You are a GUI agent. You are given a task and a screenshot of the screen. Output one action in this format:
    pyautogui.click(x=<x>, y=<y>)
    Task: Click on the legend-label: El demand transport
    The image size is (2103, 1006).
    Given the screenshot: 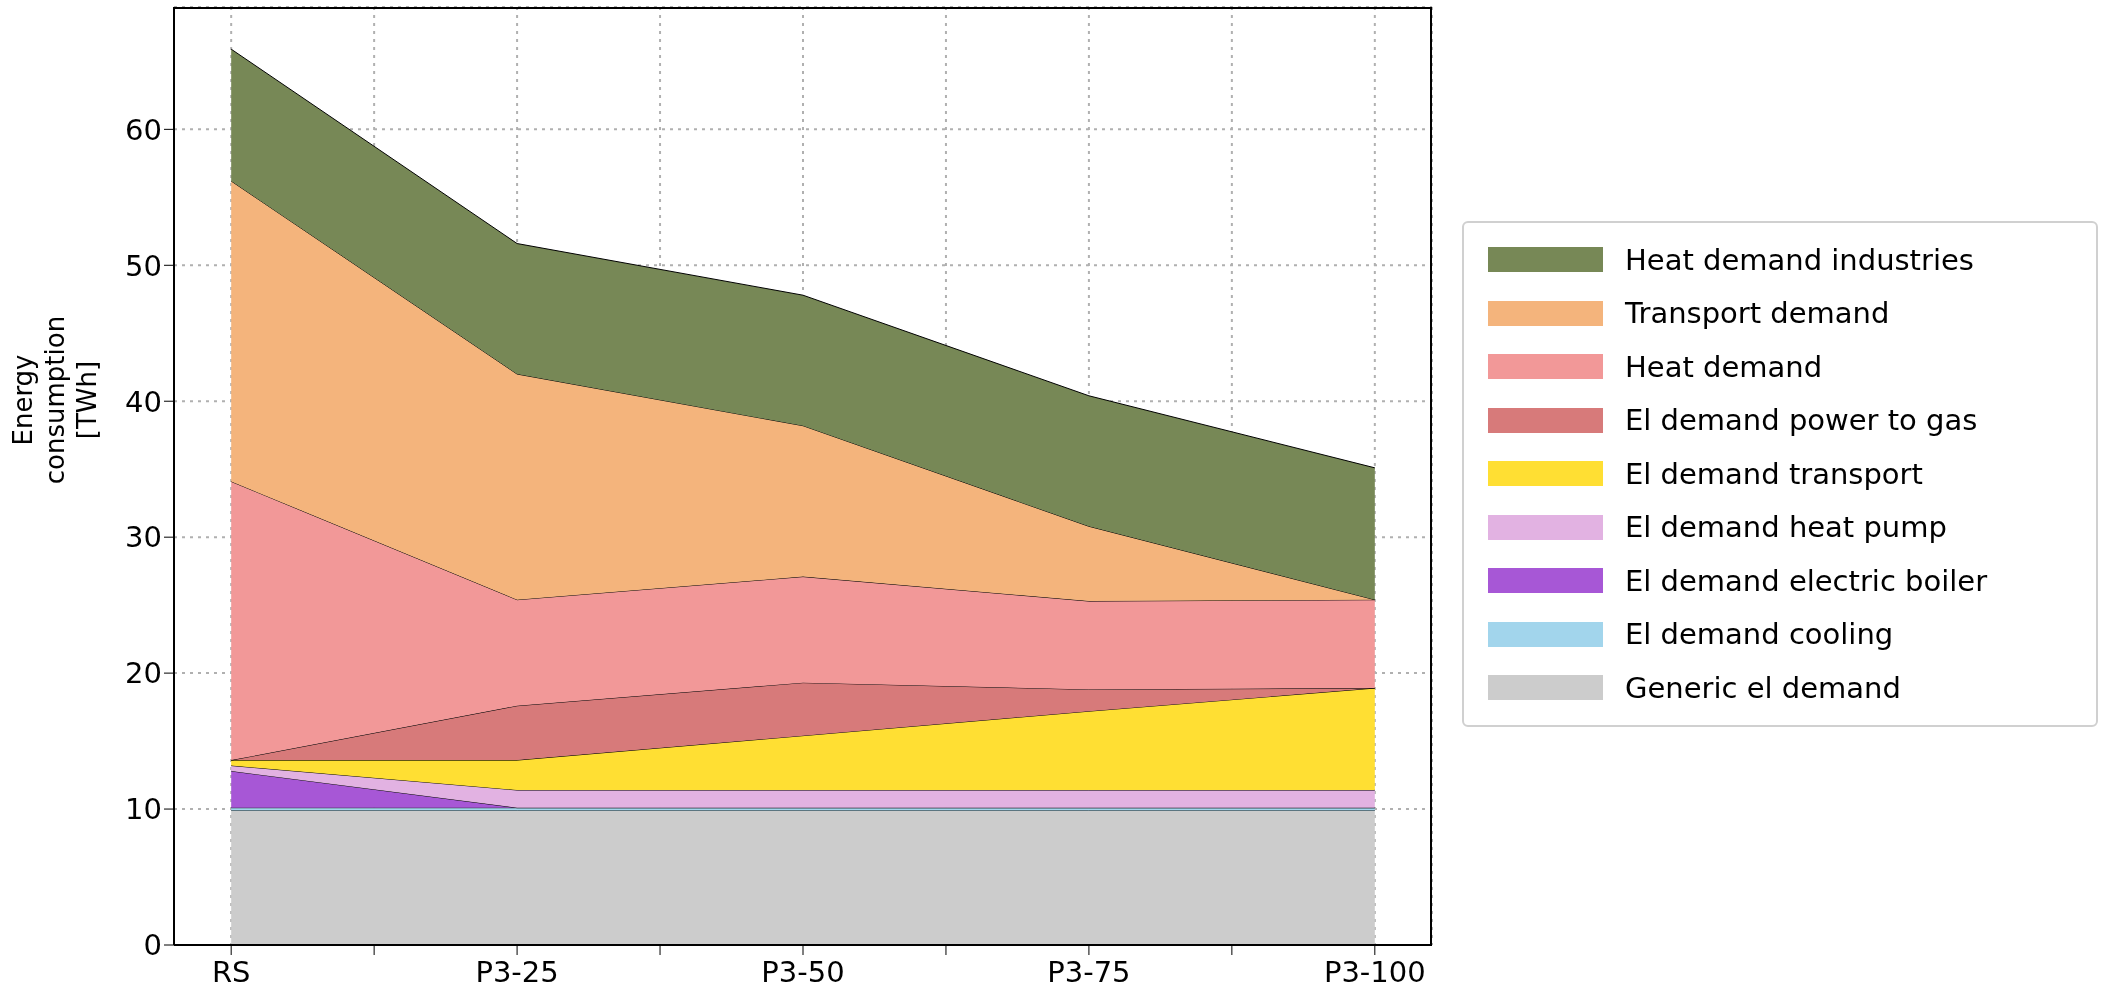 What is the action you would take?
    pyautogui.click(x=1774, y=473)
    